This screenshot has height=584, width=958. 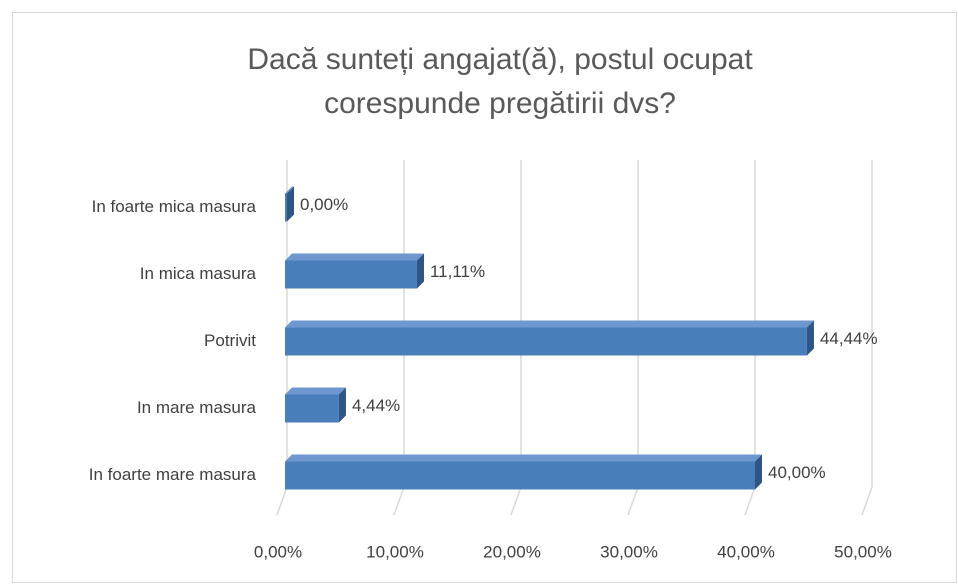 I want to click on y-tick-label: In mare masura, so click(x=197, y=407).